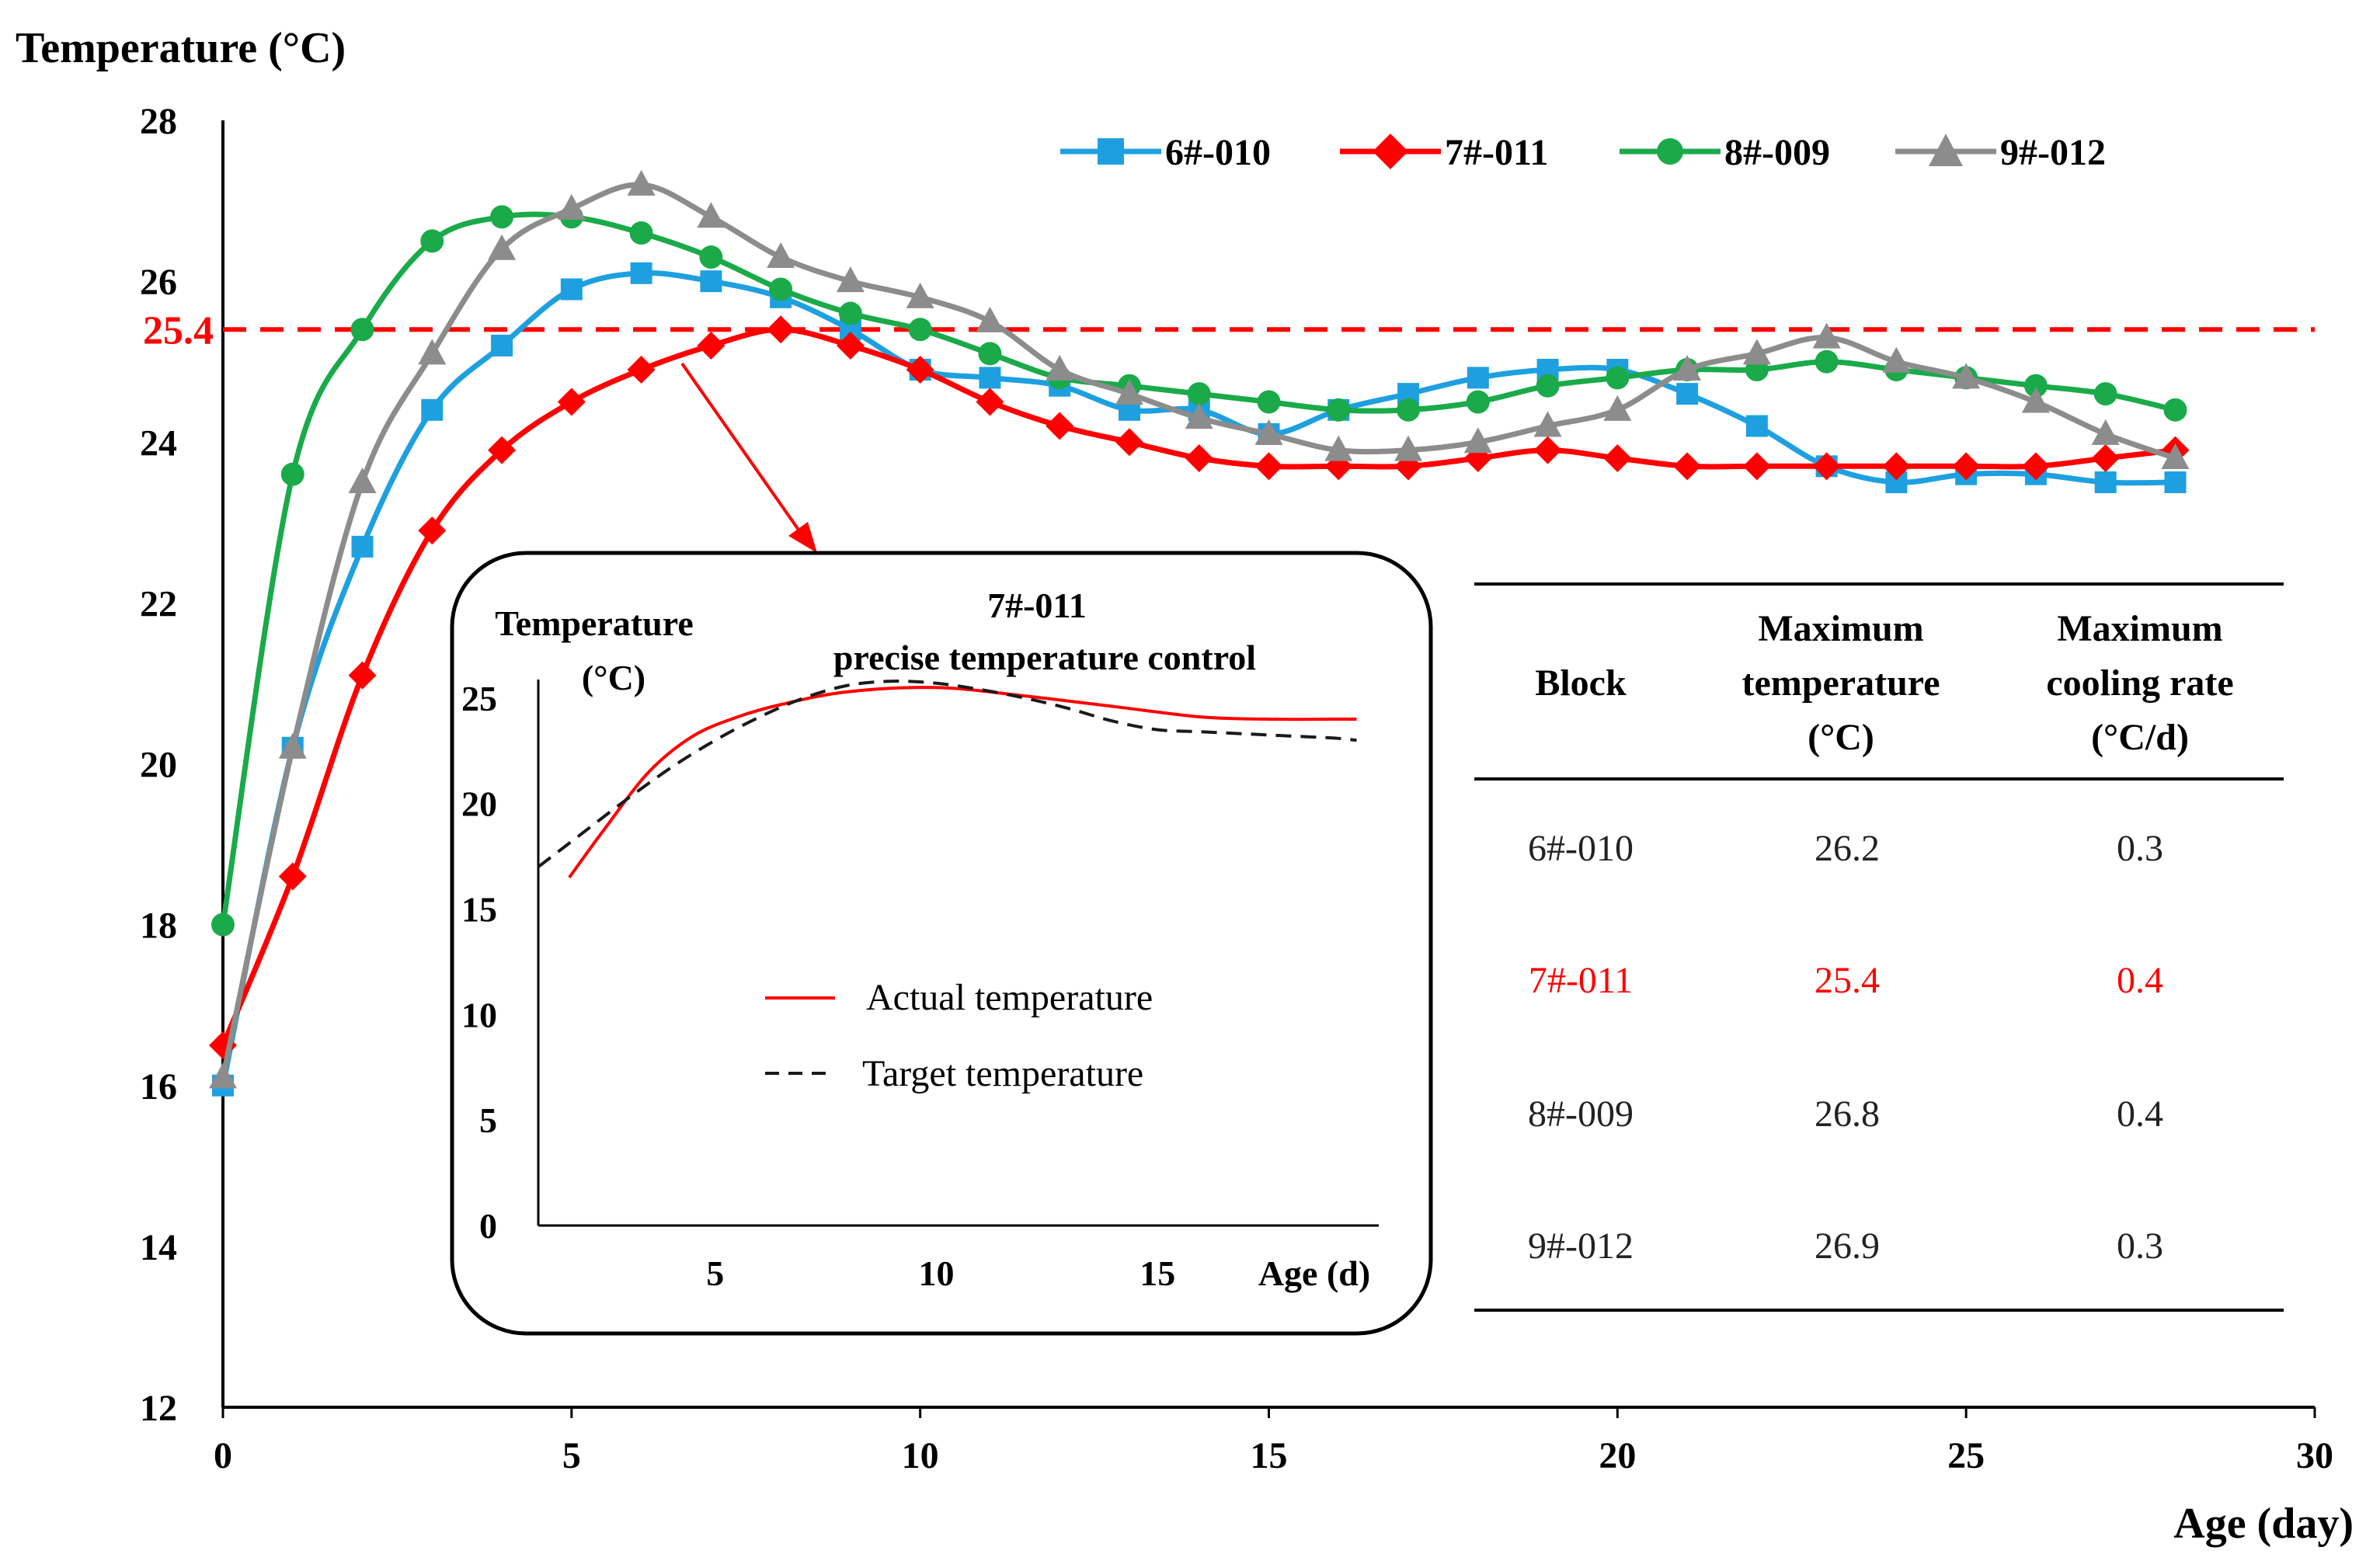 This screenshot has width=2373, height=1568. I want to click on main-y-tick-label: 26, so click(158, 283).